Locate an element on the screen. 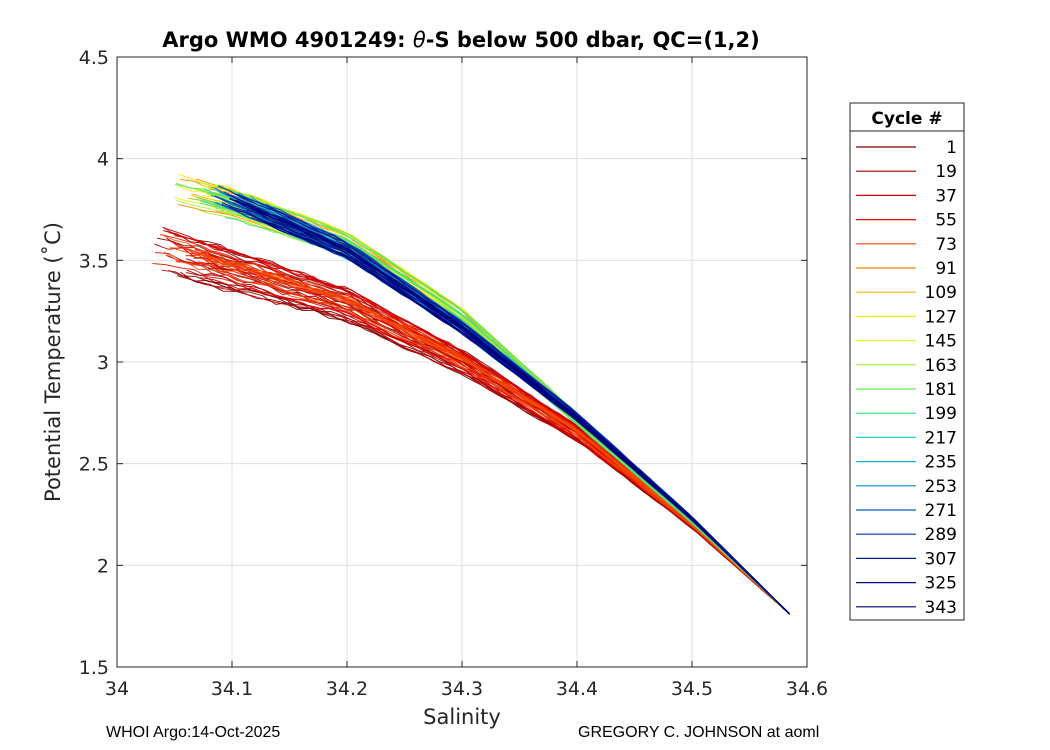  x-tick-label: 34.4 is located at coordinates (577, 689).